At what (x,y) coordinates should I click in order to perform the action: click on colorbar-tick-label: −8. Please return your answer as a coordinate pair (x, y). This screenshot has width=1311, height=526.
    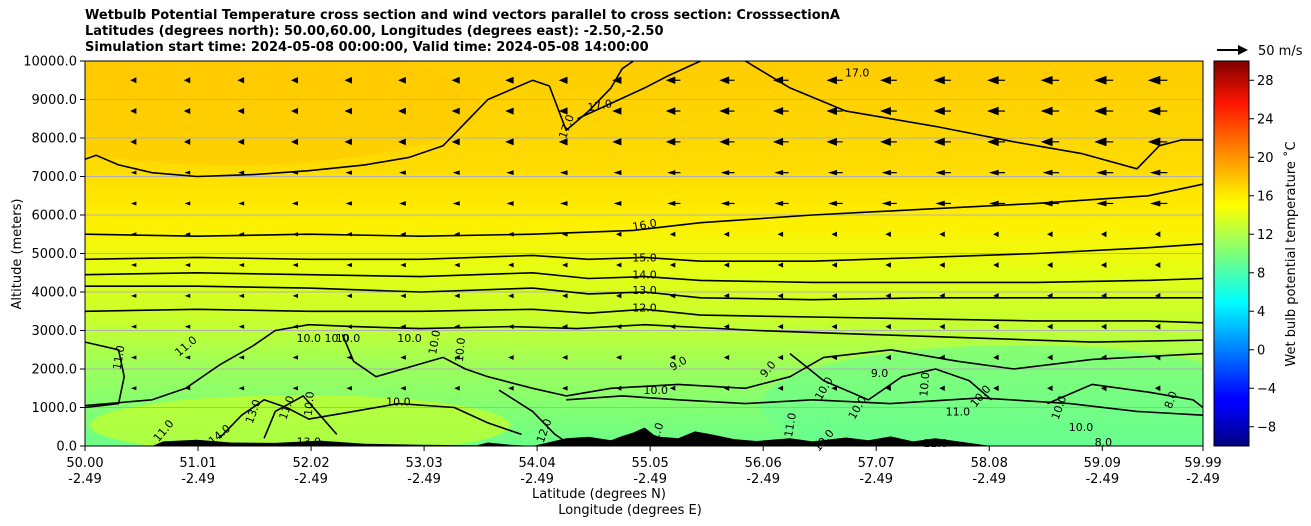
    Looking at the image, I should click on (1266, 427).